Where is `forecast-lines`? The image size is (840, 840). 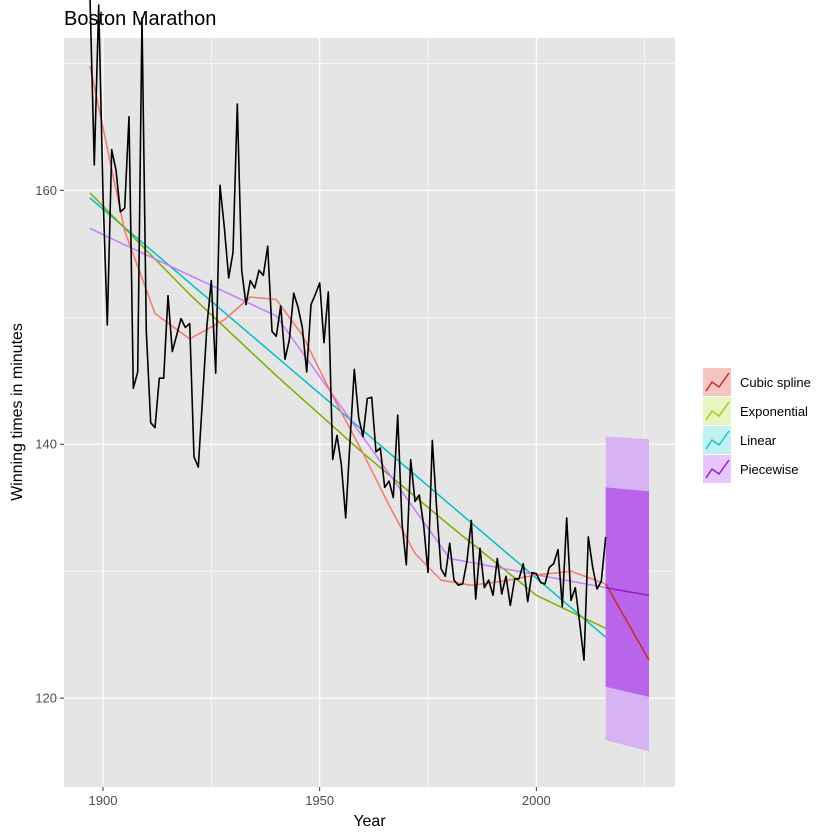 forecast-lines is located at coordinates (627, 622).